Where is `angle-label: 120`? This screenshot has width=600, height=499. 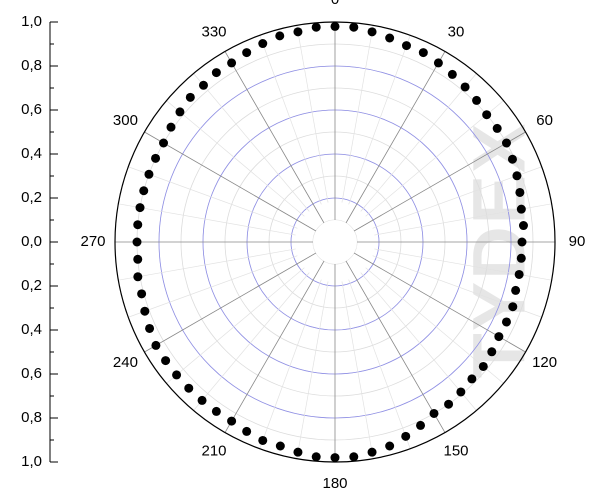 angle-label: 120 is located at coordinates (544, 362).